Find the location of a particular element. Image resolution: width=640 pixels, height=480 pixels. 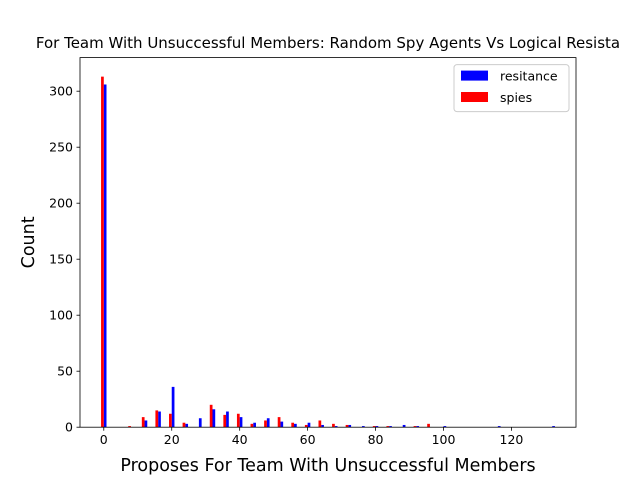

y-tick-label: 300 is located at coordinates (61, 91).